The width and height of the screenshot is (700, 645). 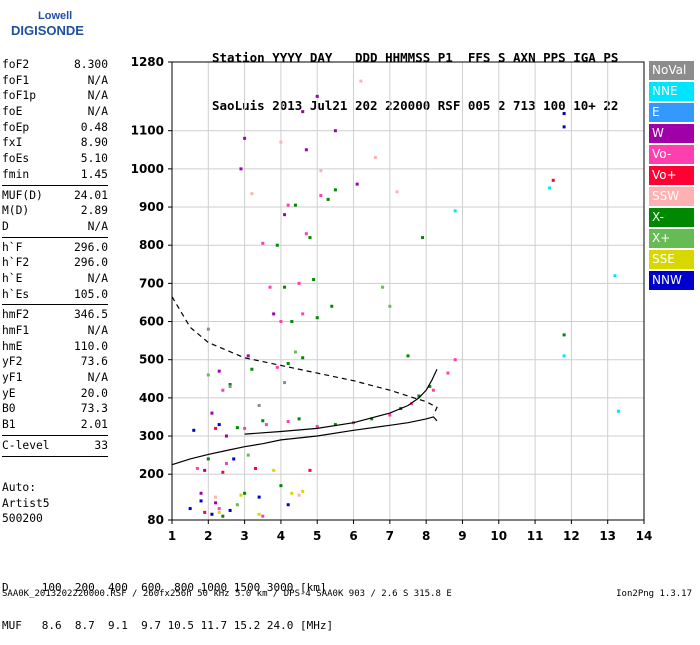 What do you see at coordinates (94, 362) in the screenshot?
I see `param-value: 73.6` at bounding box center [94, 362].